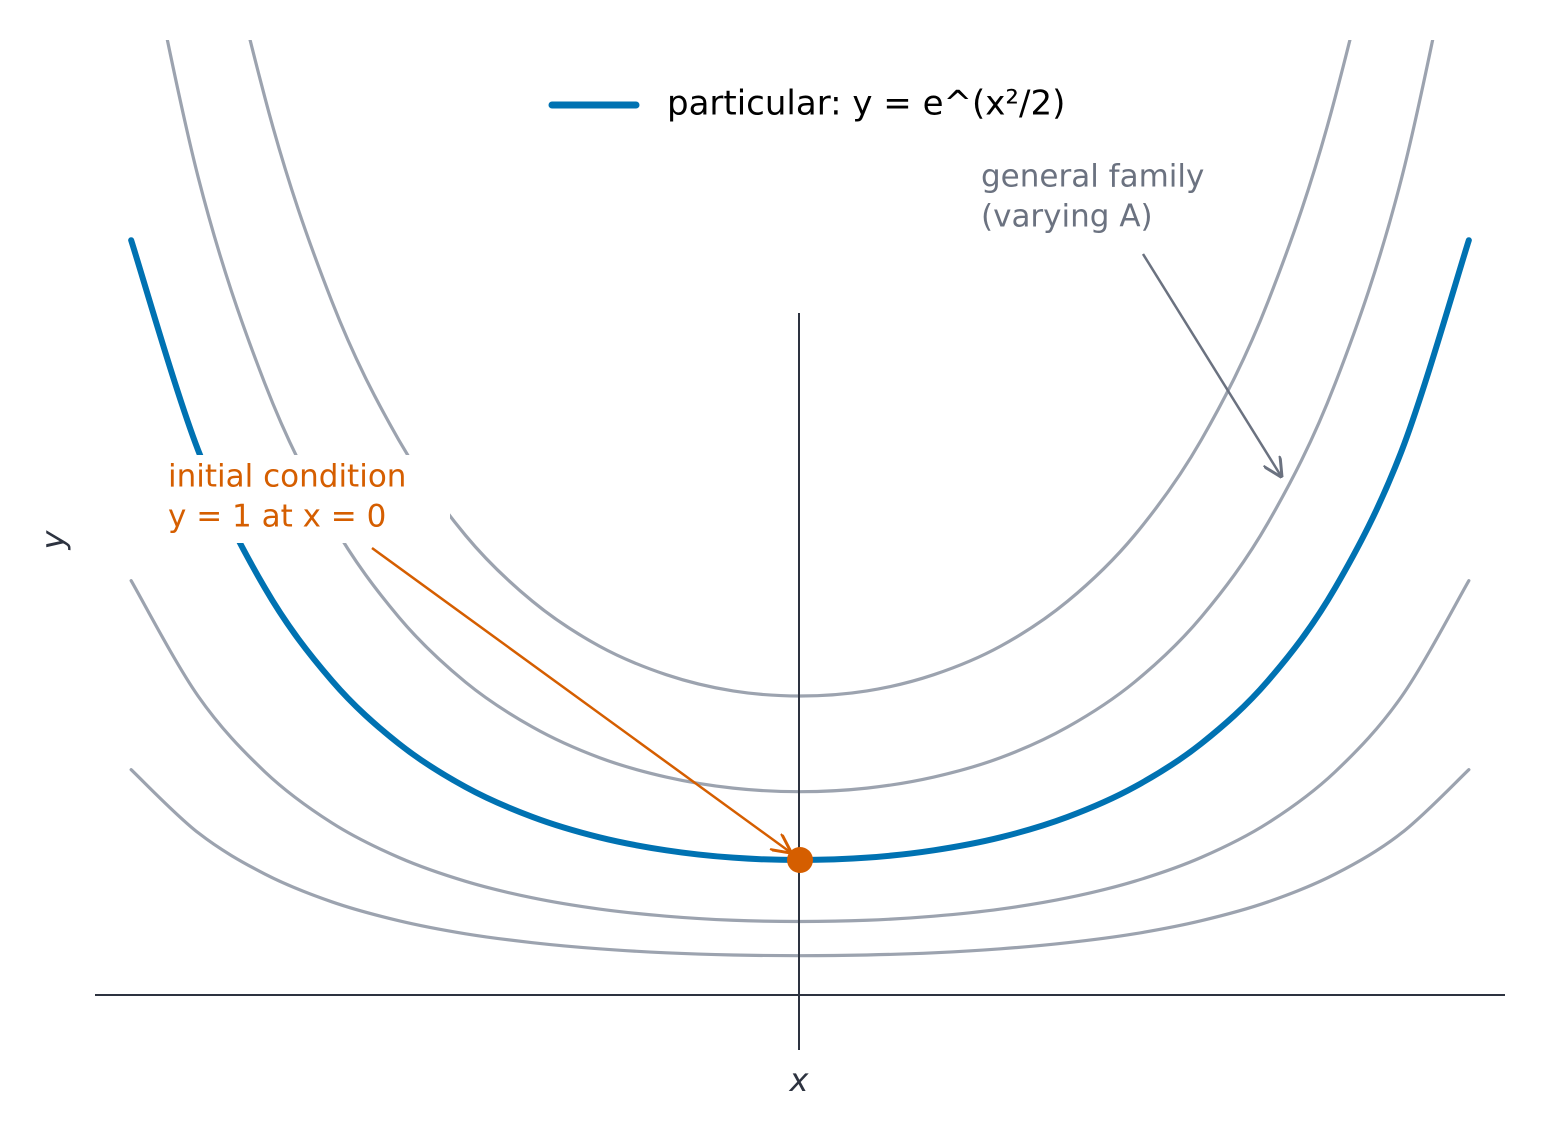 The image size is (1545, 1145). I want to click on annotation-background, so click(305, 499).